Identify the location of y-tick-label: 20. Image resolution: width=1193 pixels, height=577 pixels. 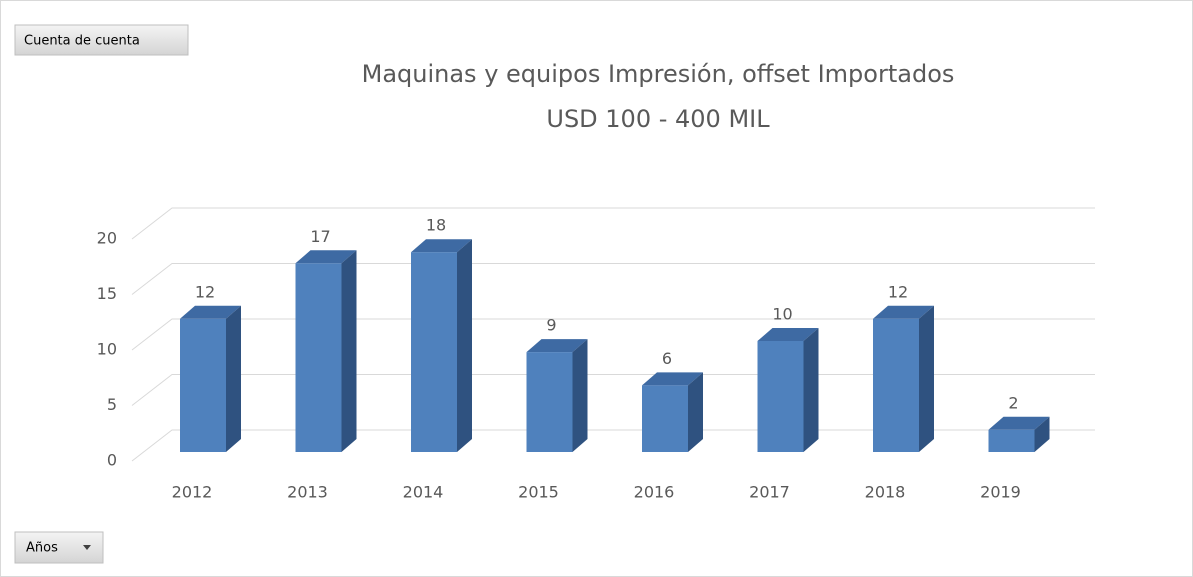
(107, 238).